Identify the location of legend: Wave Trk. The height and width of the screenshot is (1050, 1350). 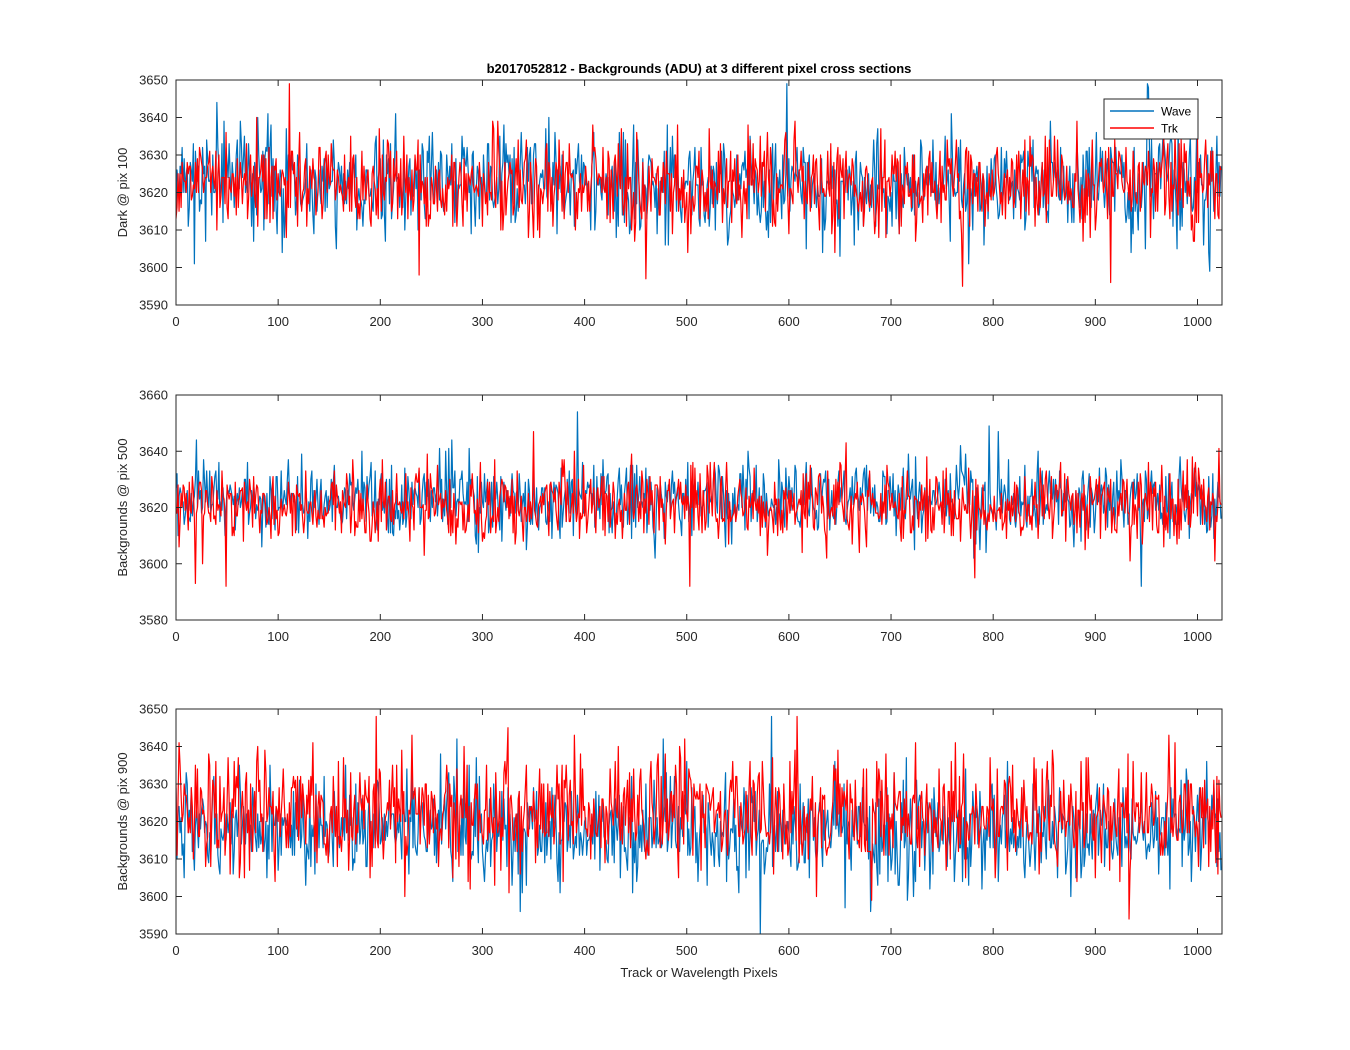
(1151, 119).